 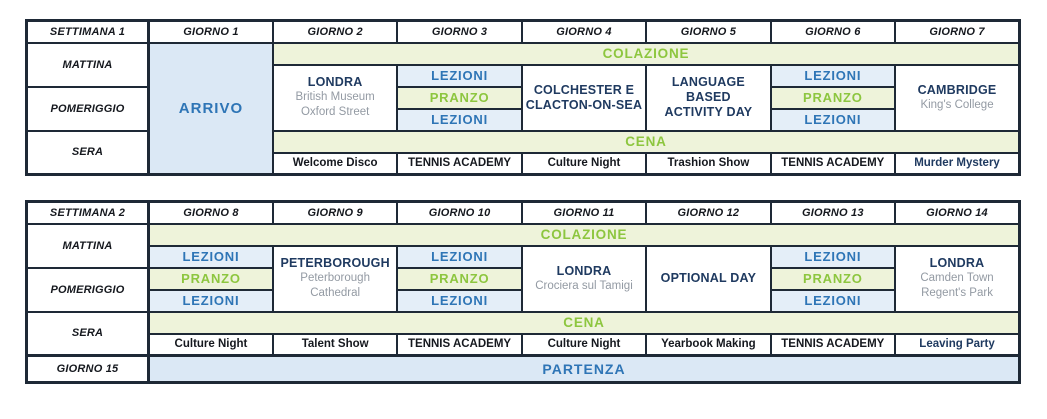 I want to click on excursion-title: PETERBOROUGH, so click(x=335, y=263).